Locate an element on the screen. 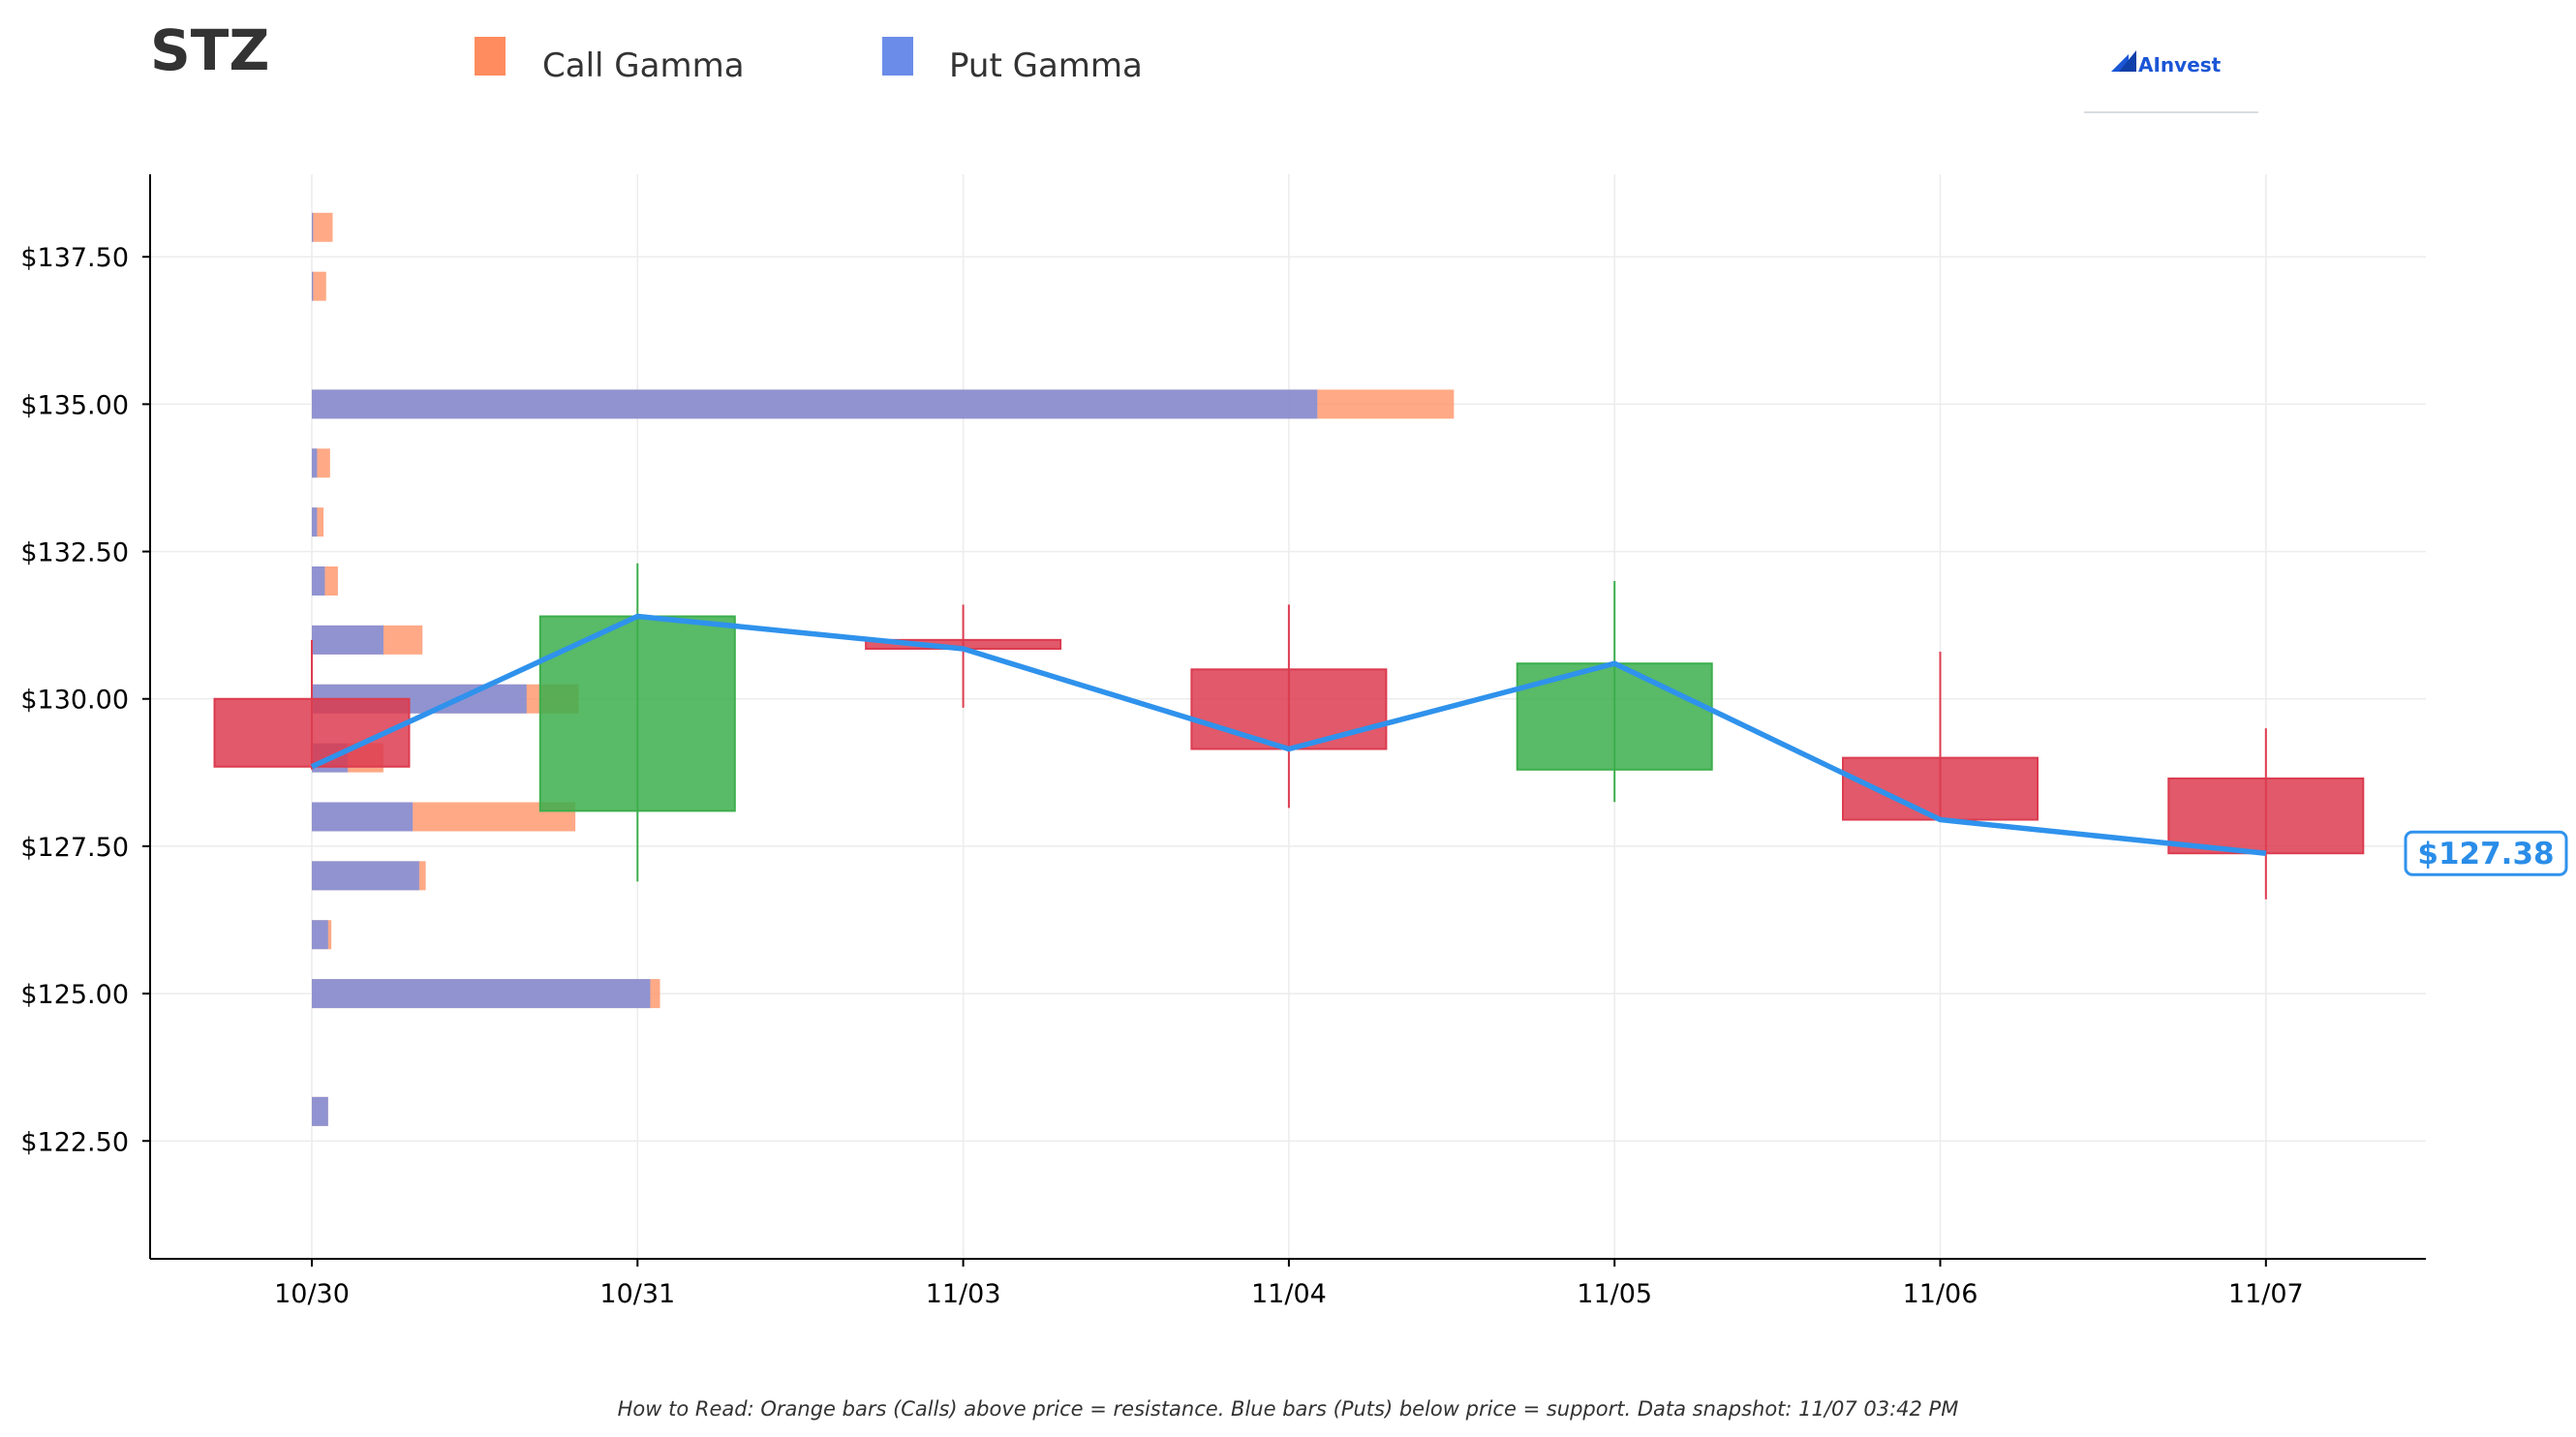 This screenshot has width=2576, height=1437. y-tick-label: $125.00 is located at coordinates (74, 995).